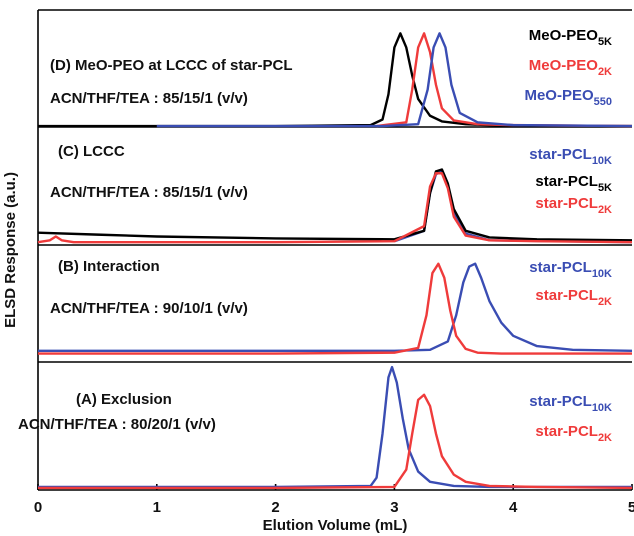 The width and height of the screenshot is (634, 536). I want to click on legend-entry: MeO-PEO2K, so click(570, 67).